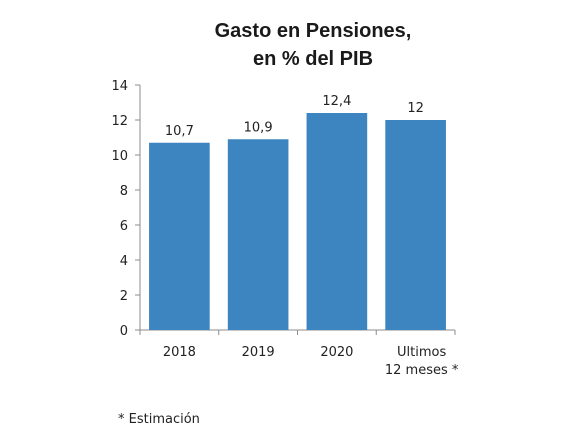 This screenshot has width=585, height=443. What do you see at coordinates (258, 127) in the screenshot?
I see `data-label: 10,9` at bounding box center [258, 127].